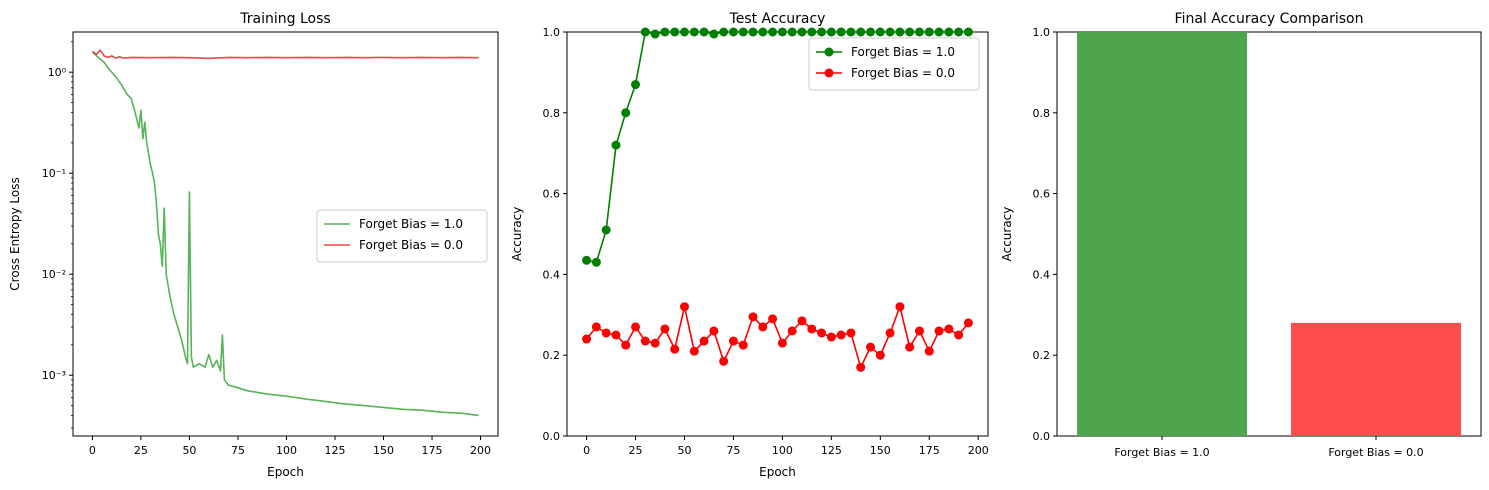 The image size is (1489, 490). I want to click on y-tick-label: 10⁻², so click(54, 274).